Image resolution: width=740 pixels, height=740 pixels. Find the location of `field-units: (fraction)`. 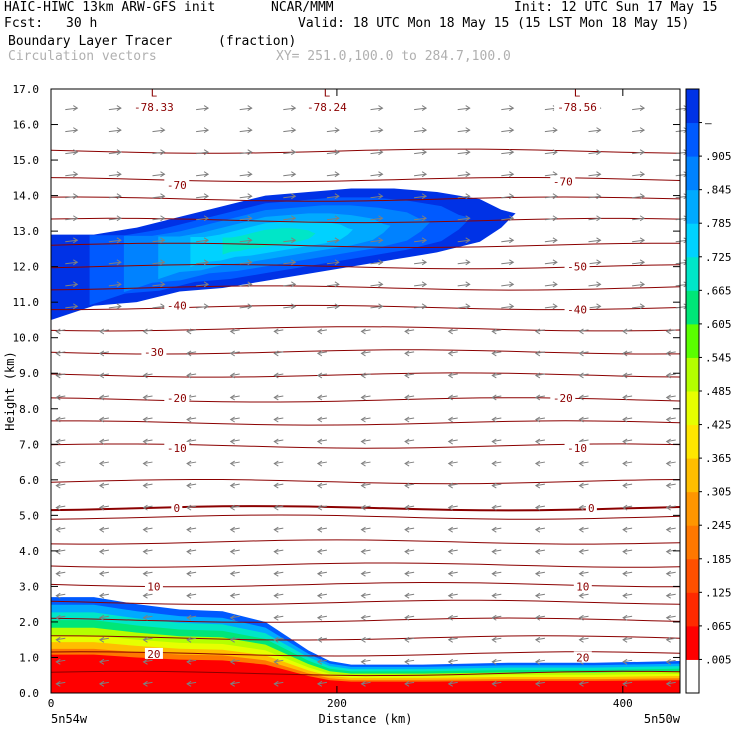

field-units: (fraction) is located at coordinates (257, 41).